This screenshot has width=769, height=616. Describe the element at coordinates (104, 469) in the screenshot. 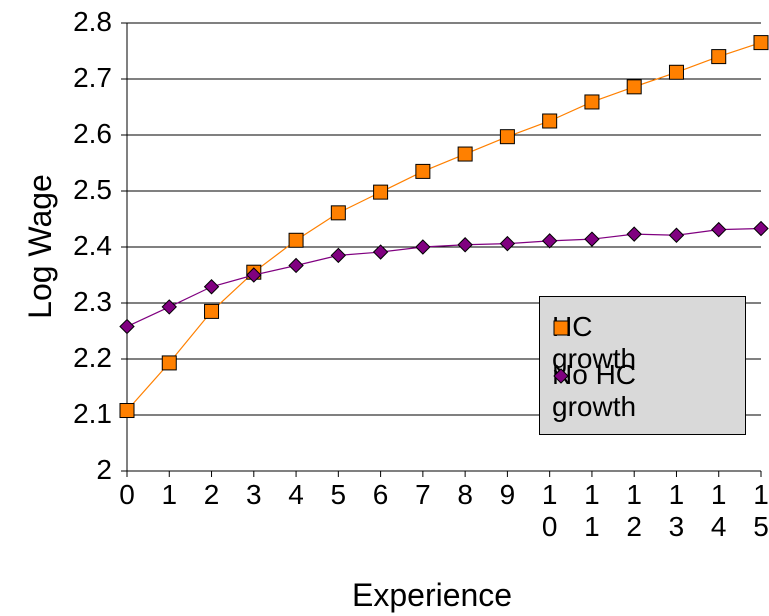

I see `y-tick-label: 2` at that location.